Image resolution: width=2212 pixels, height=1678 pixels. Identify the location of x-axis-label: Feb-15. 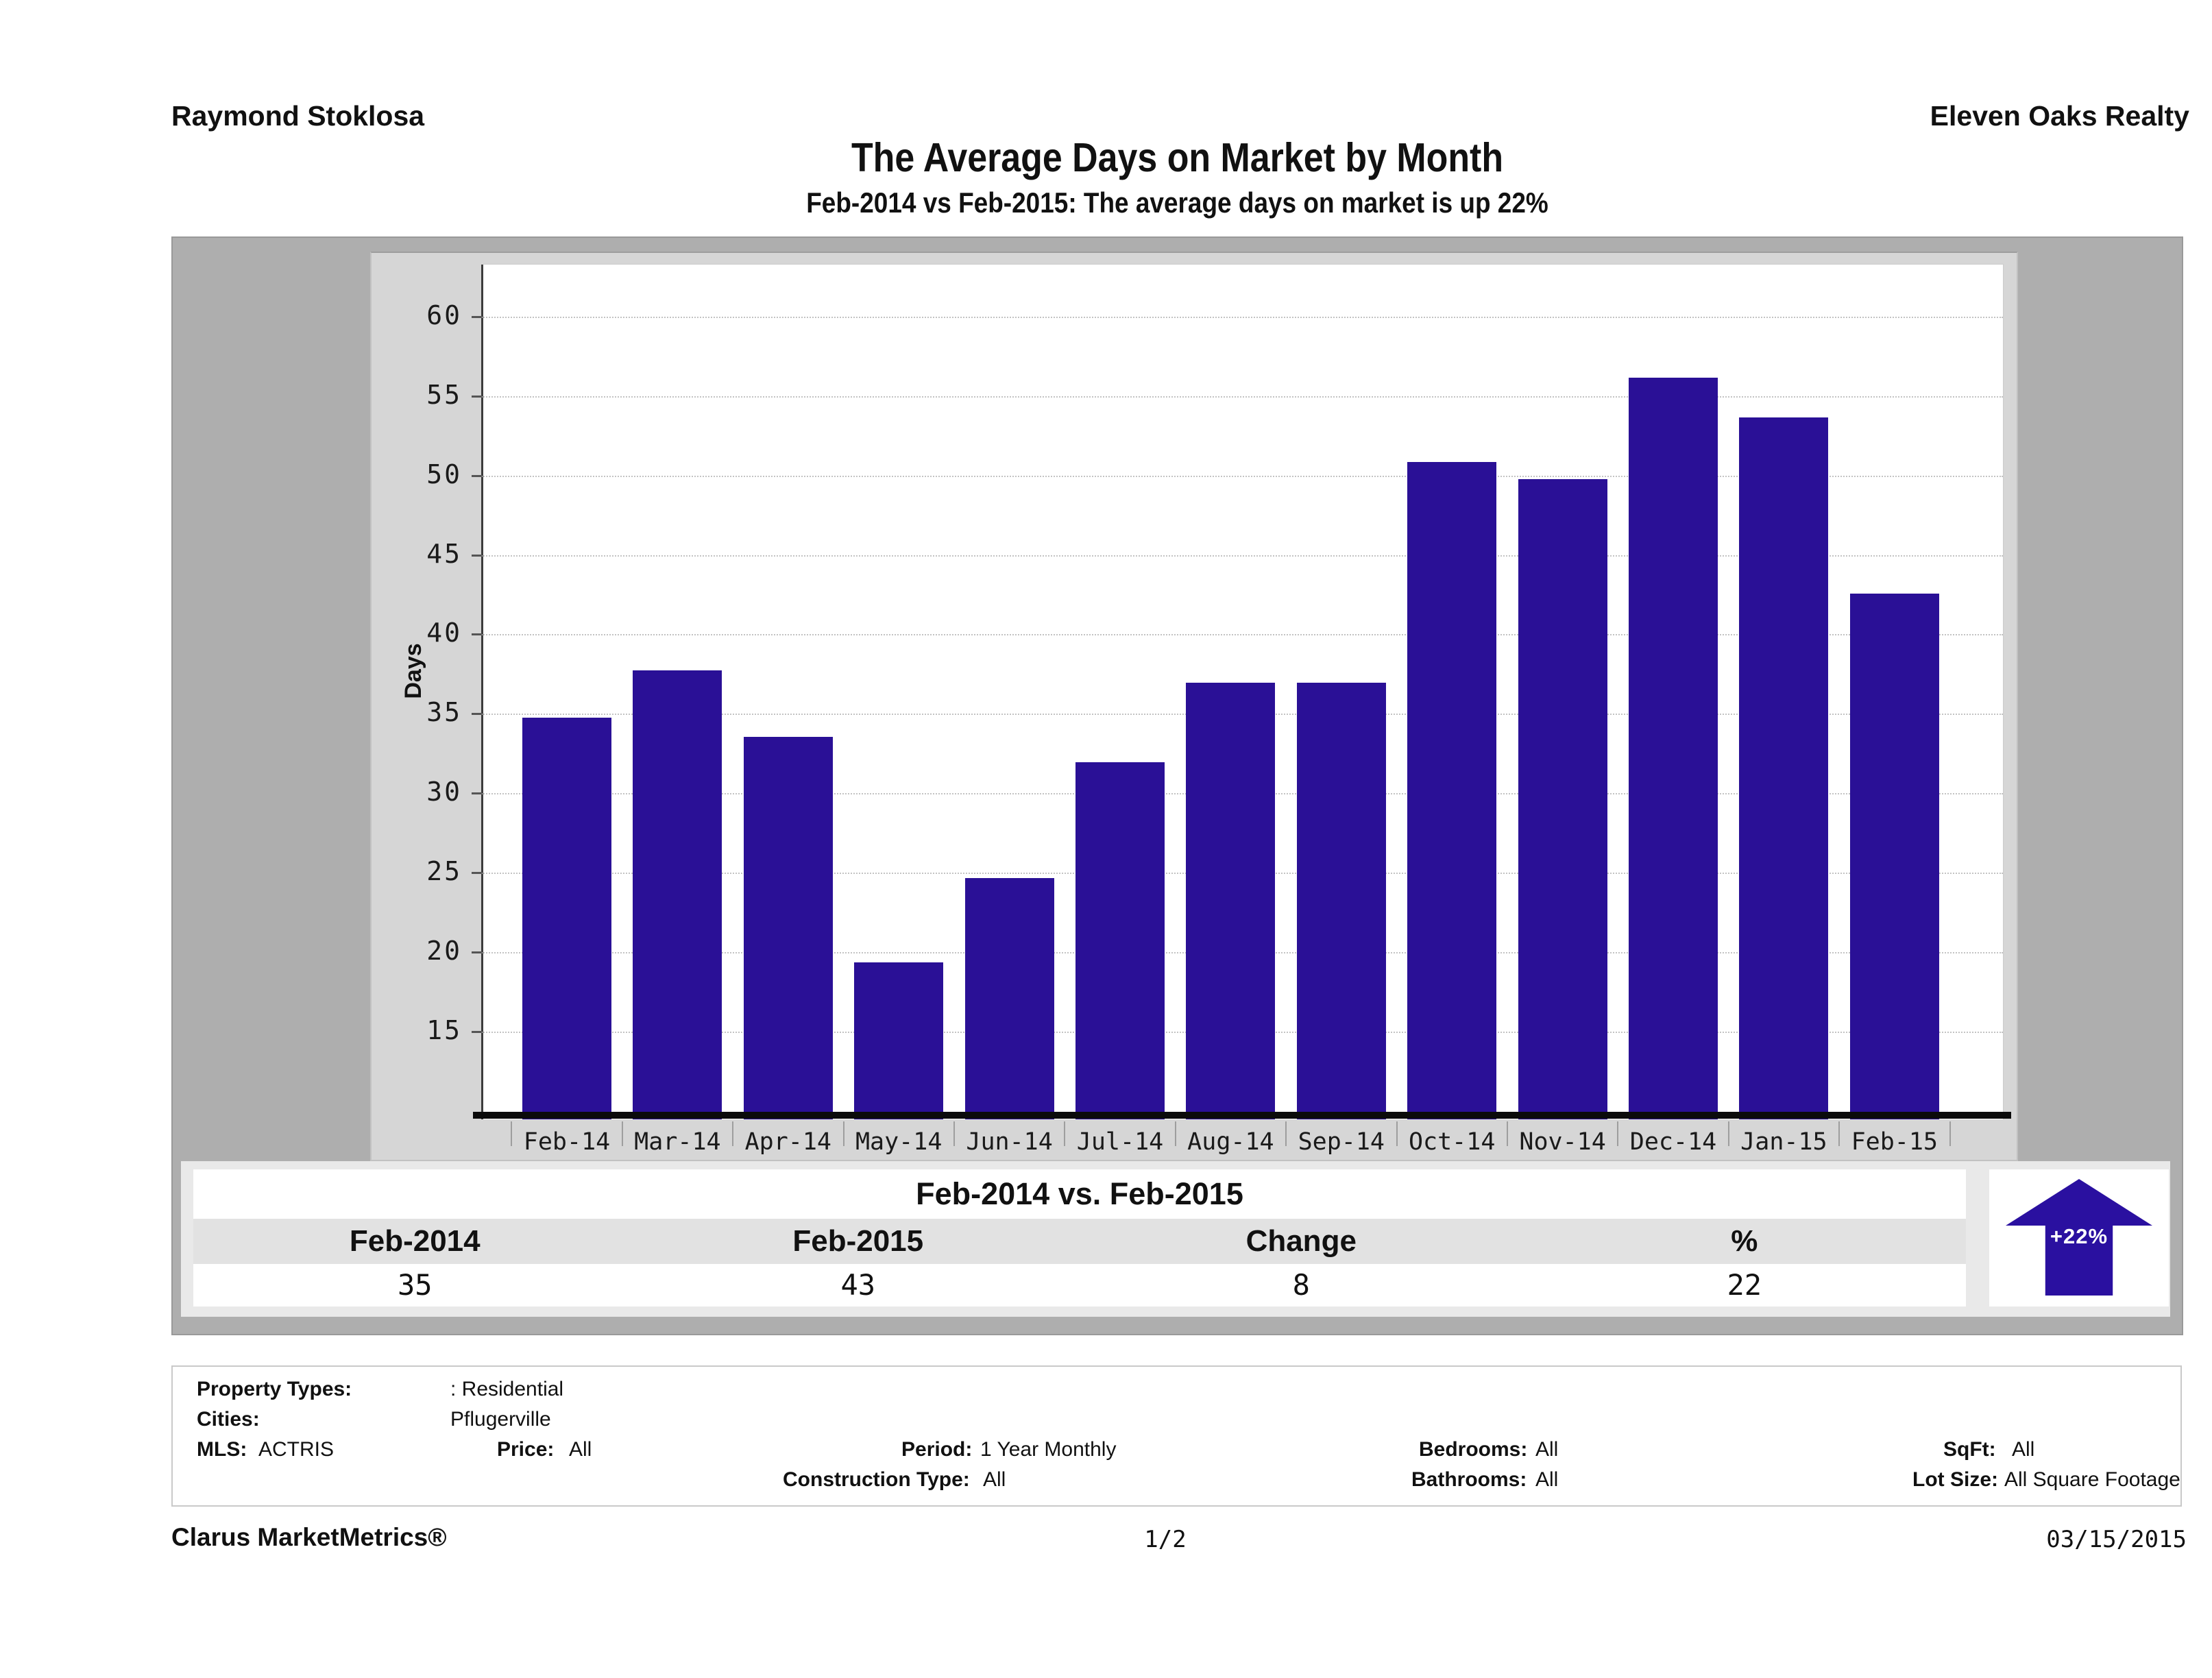
(1895, 1142).